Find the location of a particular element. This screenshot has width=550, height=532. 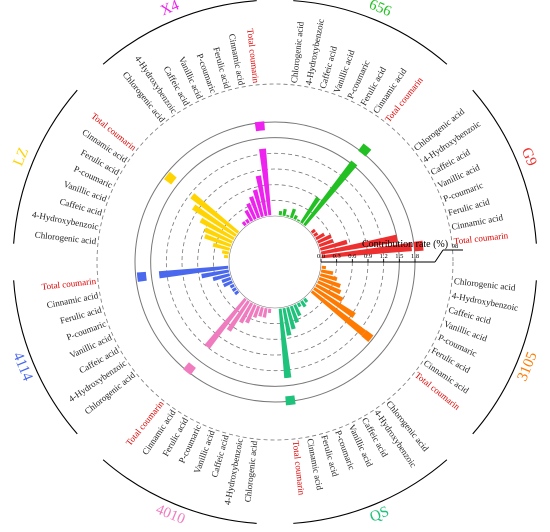

total-marker-G9 is located at coordinates (418, 246).